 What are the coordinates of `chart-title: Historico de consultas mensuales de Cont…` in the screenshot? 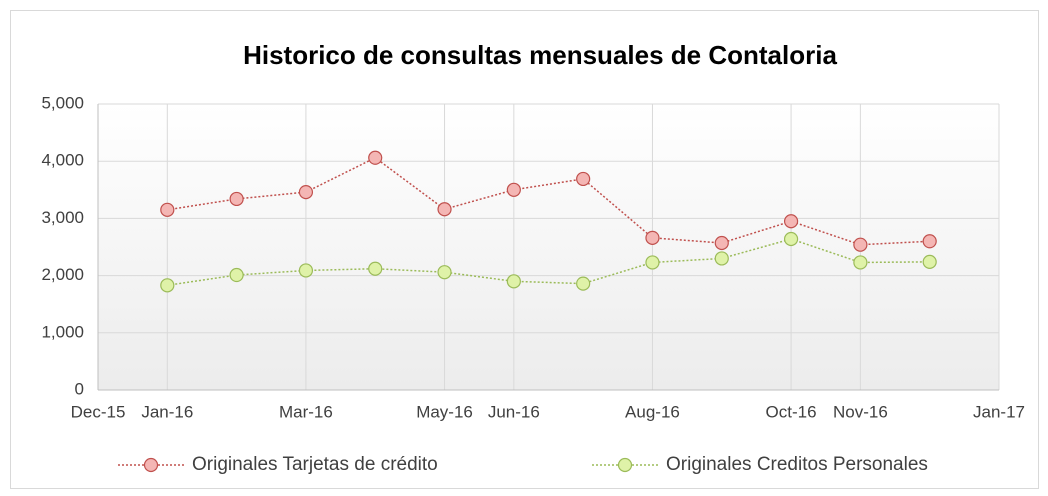 It's located at (540, 55).